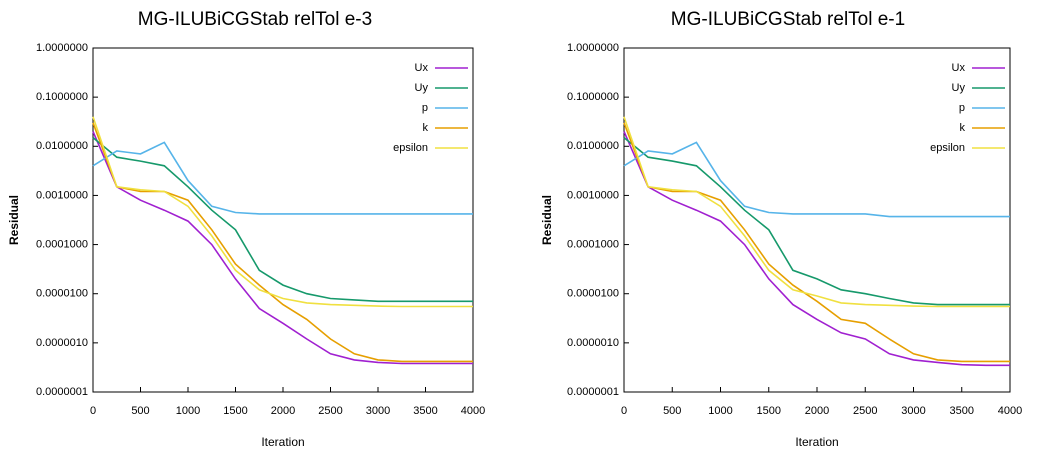 This screenshot has width=1037, height=461. I want to click on chart-title: MG-ILUBiCGStab relTol e-3, so click(255, 19).